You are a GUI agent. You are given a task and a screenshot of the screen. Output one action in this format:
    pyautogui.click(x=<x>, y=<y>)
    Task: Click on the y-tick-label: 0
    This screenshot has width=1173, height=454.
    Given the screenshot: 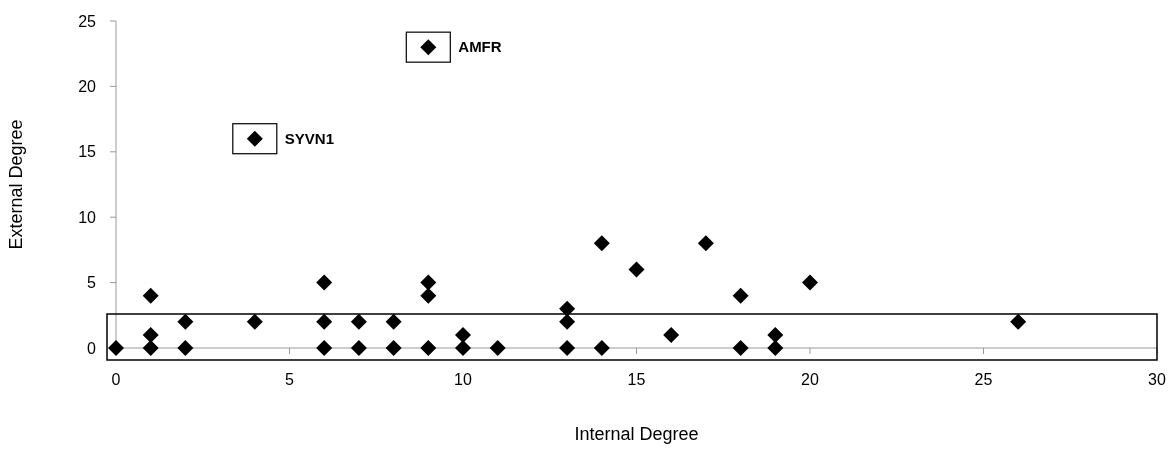 What is the action you would take?
    pyautogui.click(x=92, y=348)
    